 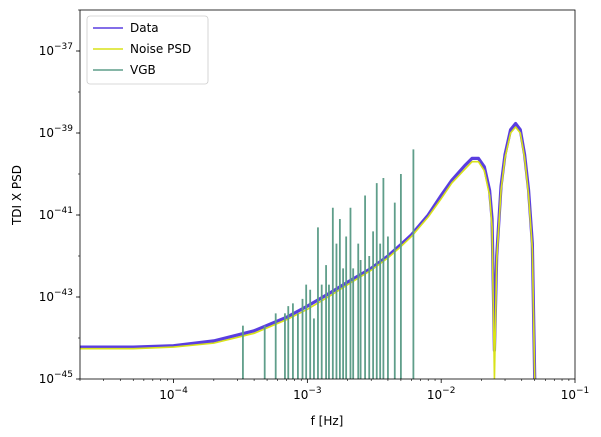 I want to click on legend-label-data: Data, so click(x=144, y=28).